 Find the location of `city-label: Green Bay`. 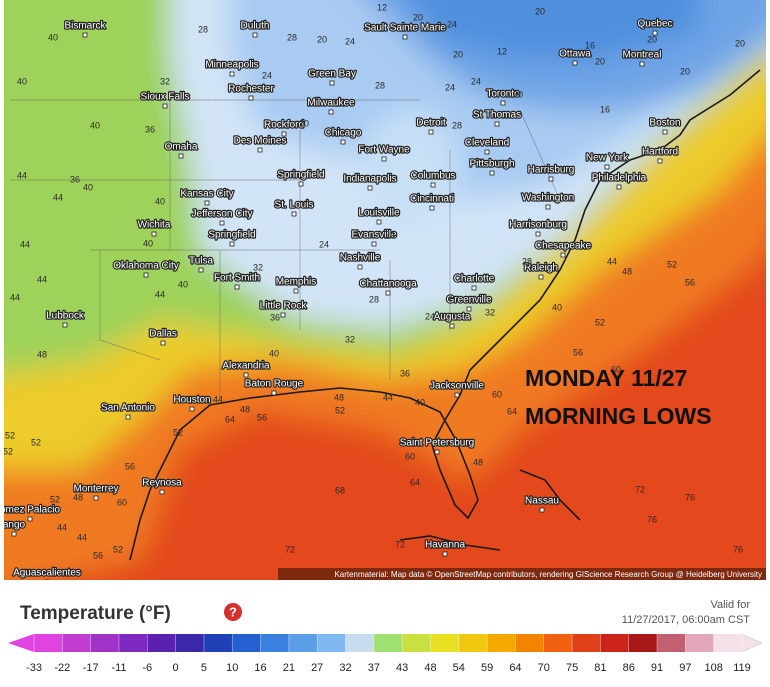

city-label: Green Bay is located at coordinates (332, 74).